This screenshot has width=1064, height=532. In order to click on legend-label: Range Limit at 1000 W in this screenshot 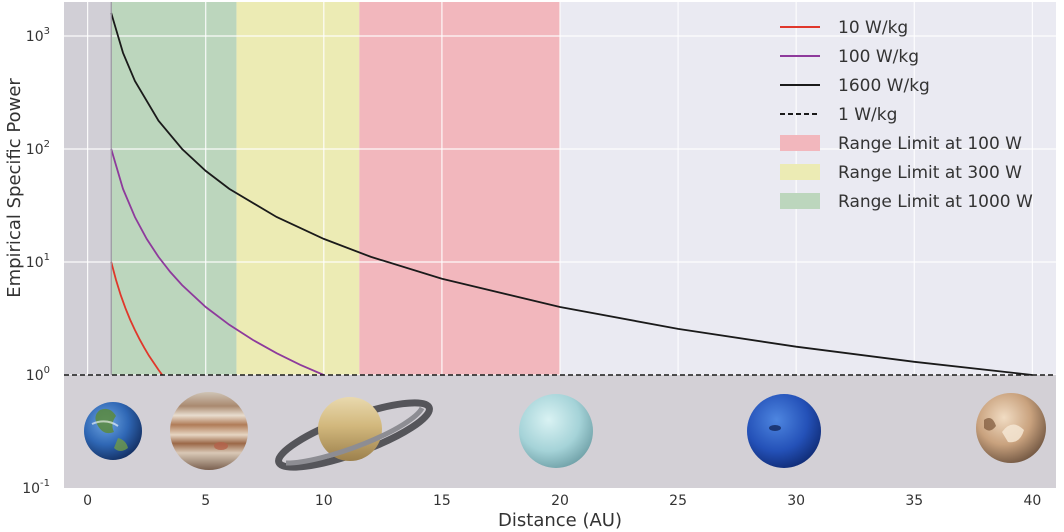, I will do `click(935, 202)`.